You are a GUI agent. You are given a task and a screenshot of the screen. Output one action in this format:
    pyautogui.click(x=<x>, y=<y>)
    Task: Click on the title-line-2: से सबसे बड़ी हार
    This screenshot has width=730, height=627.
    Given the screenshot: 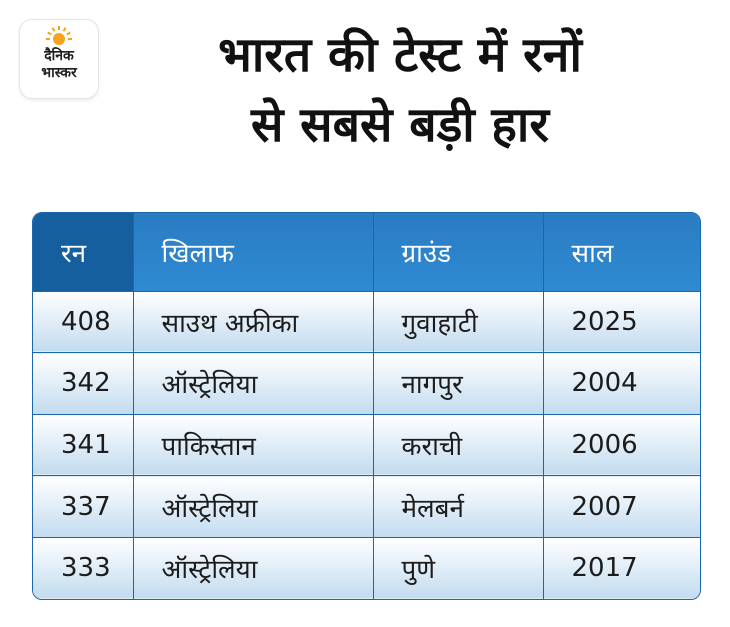 What is the action you would take?
    pyautogui.click(x=400, y=125)
    